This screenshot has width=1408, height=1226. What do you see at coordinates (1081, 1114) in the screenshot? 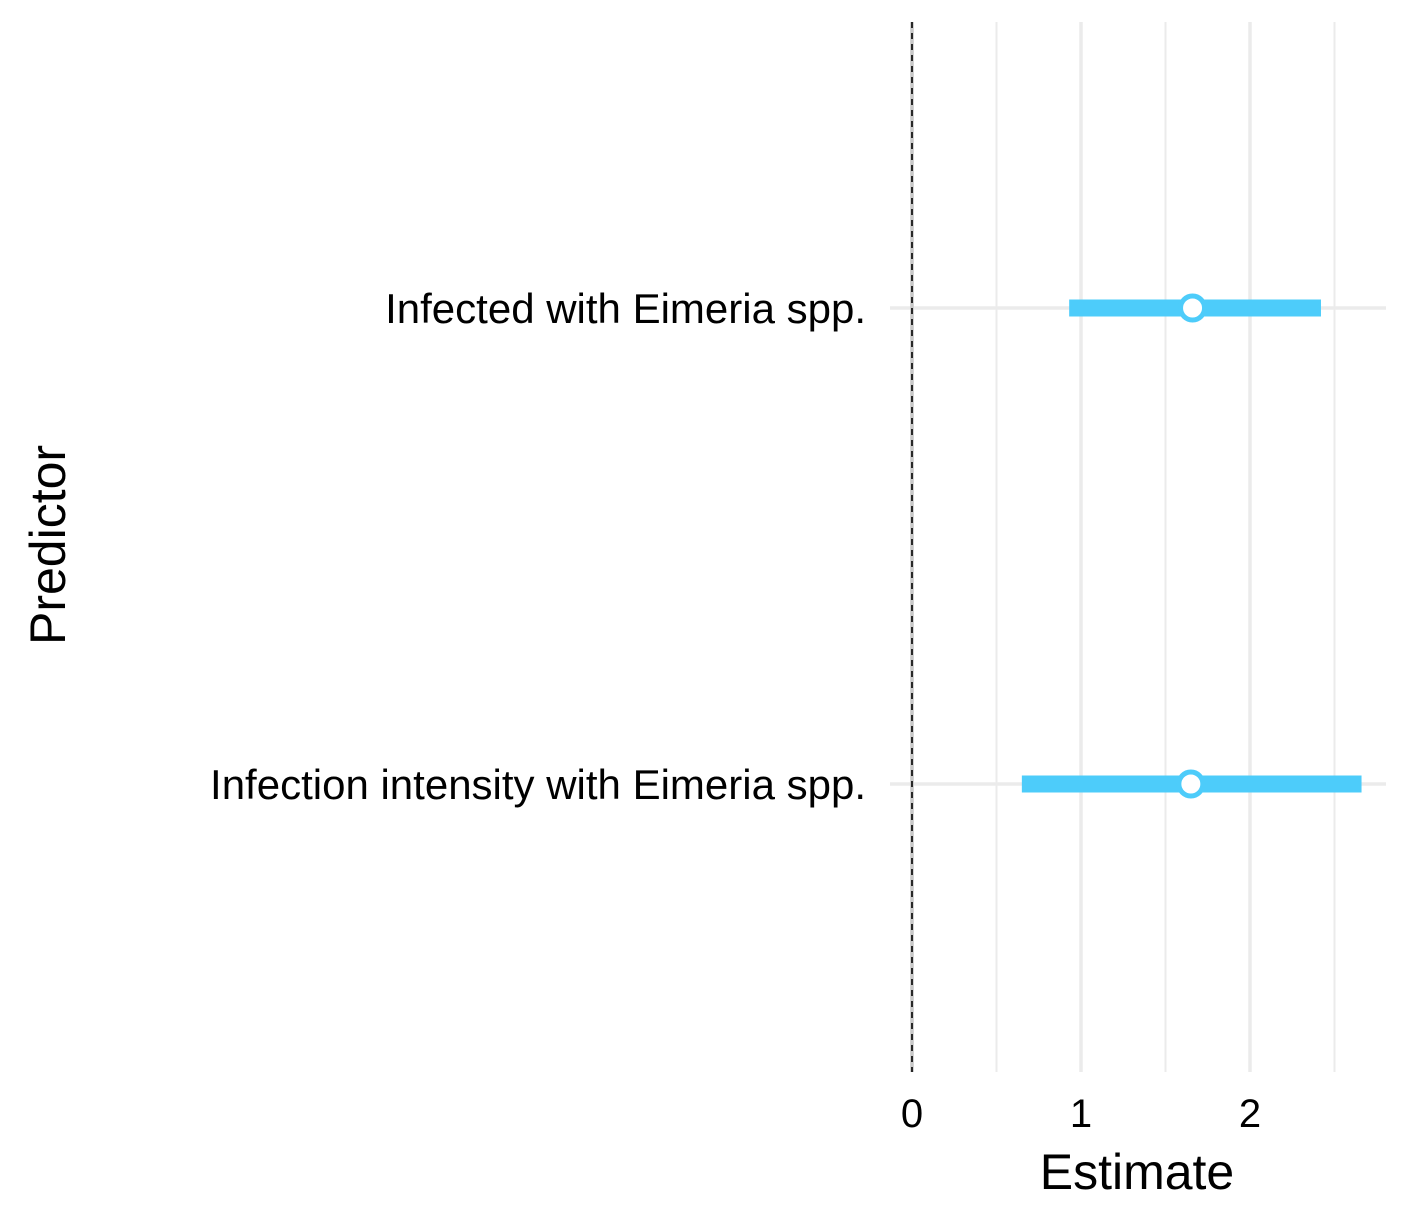
I see `x-tick-label: 1` at bounding box center [1081, 1114].